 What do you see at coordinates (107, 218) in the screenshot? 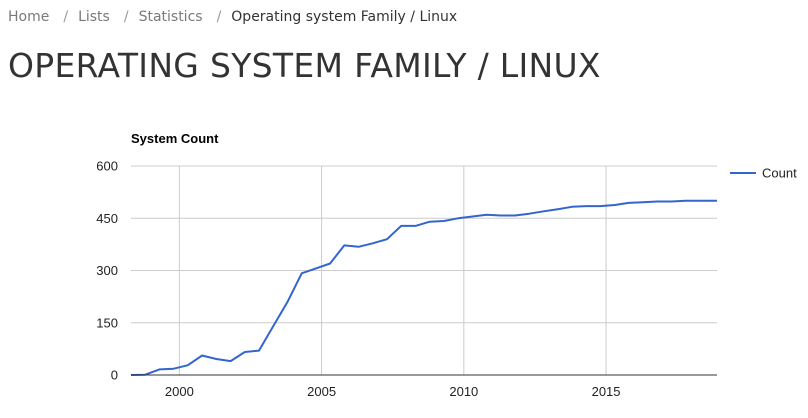
I see `y-tick-label: 450` at bounding box center [107, 218].